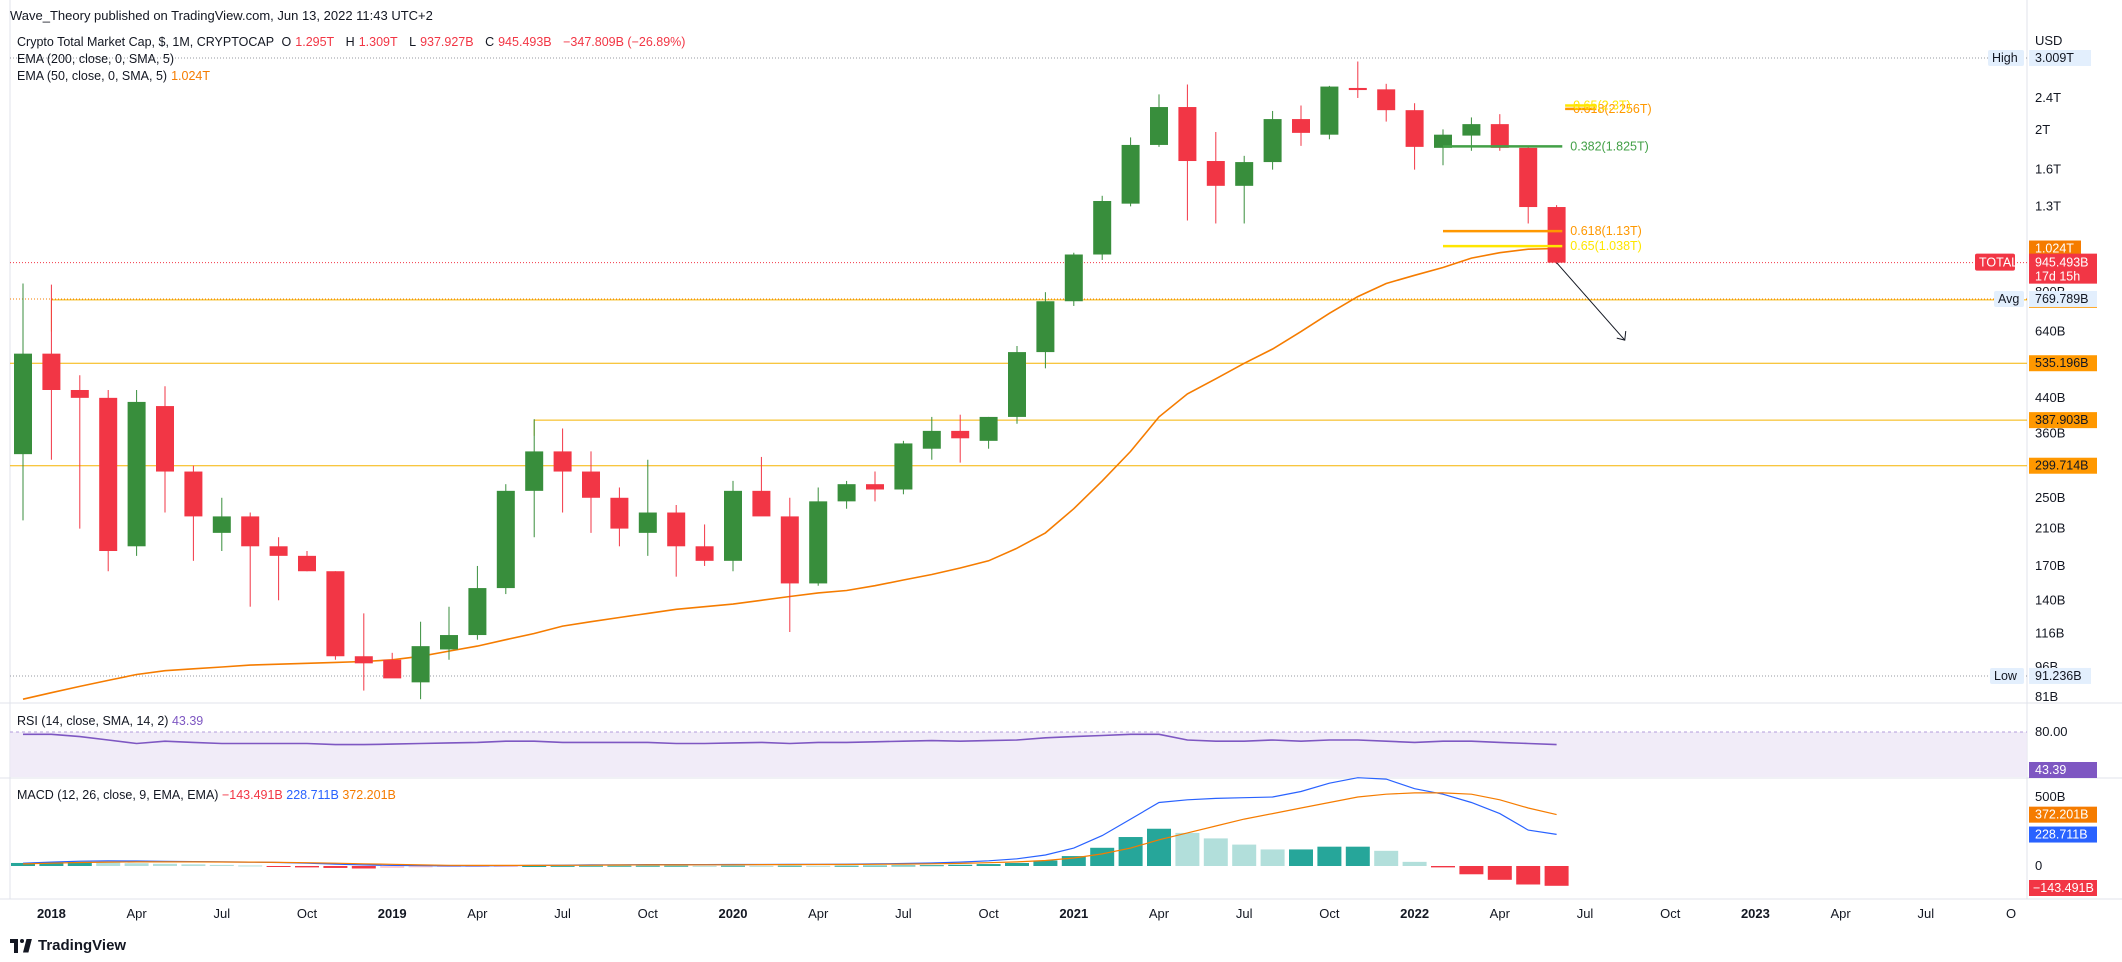 The width and height of the screenshot is (2122, 962). What do you see at coordinates (1585, 913) in the screenshot?
I see `x-tick-label: Jul` at bounding box center [1585, 913].